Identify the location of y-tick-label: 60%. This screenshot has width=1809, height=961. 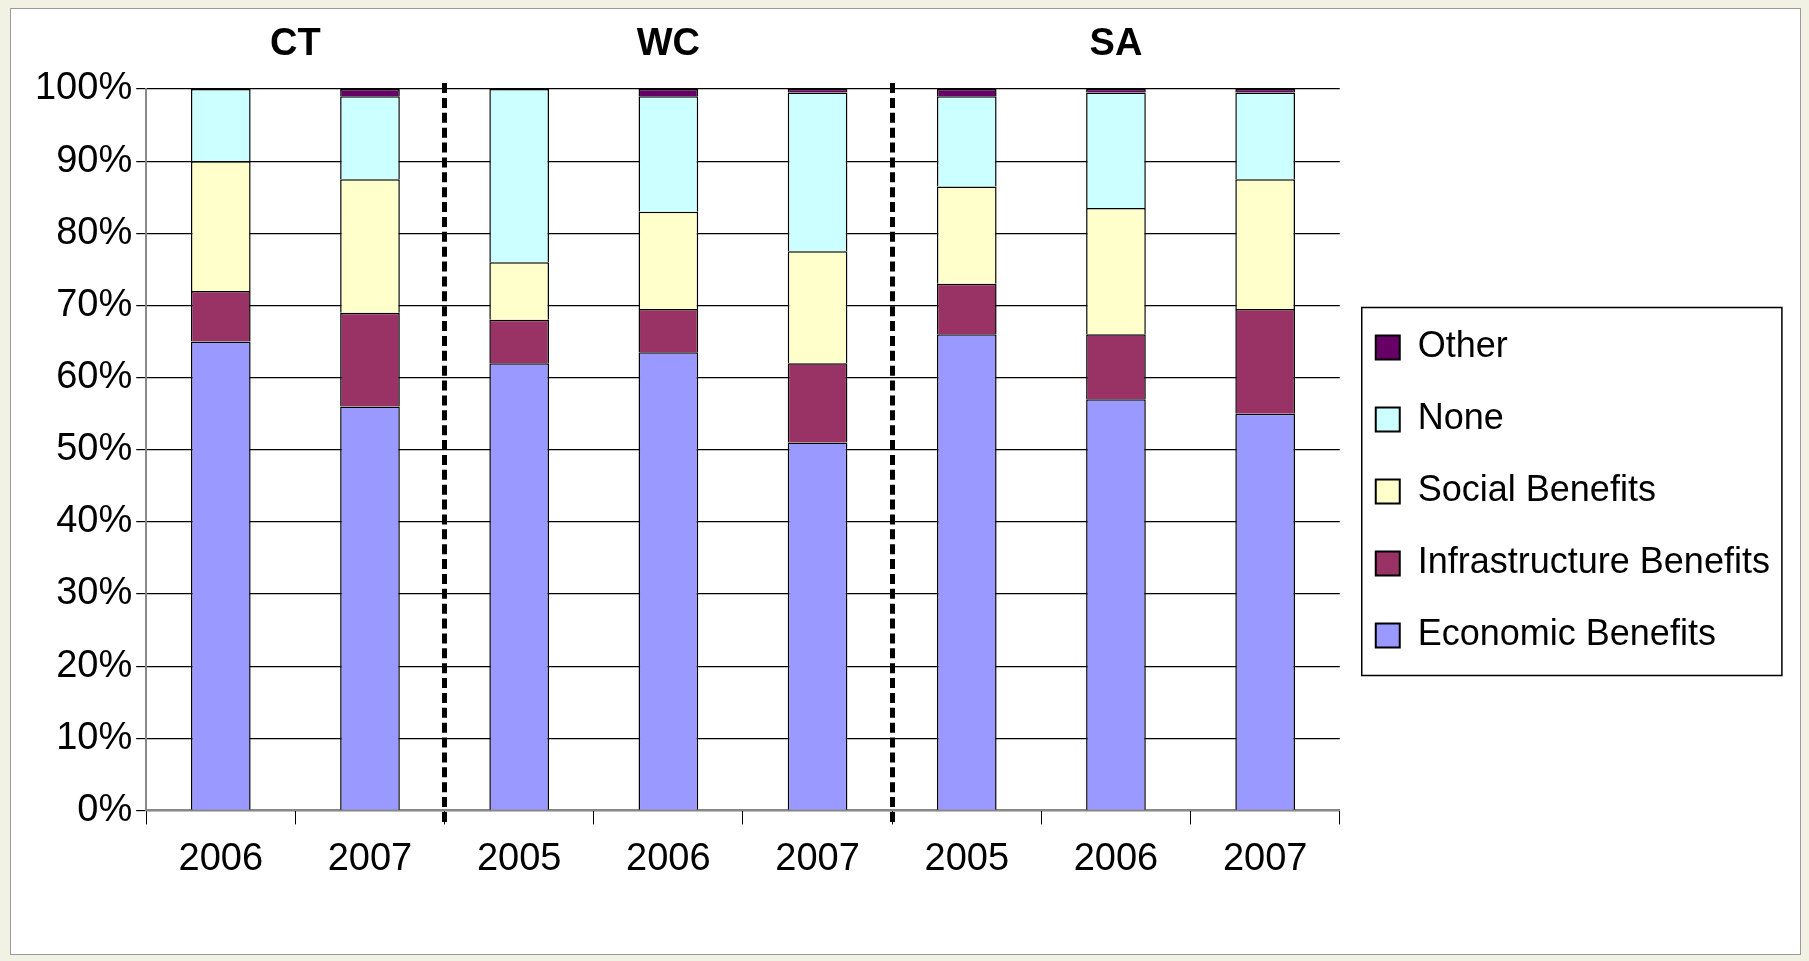
(94, 375).